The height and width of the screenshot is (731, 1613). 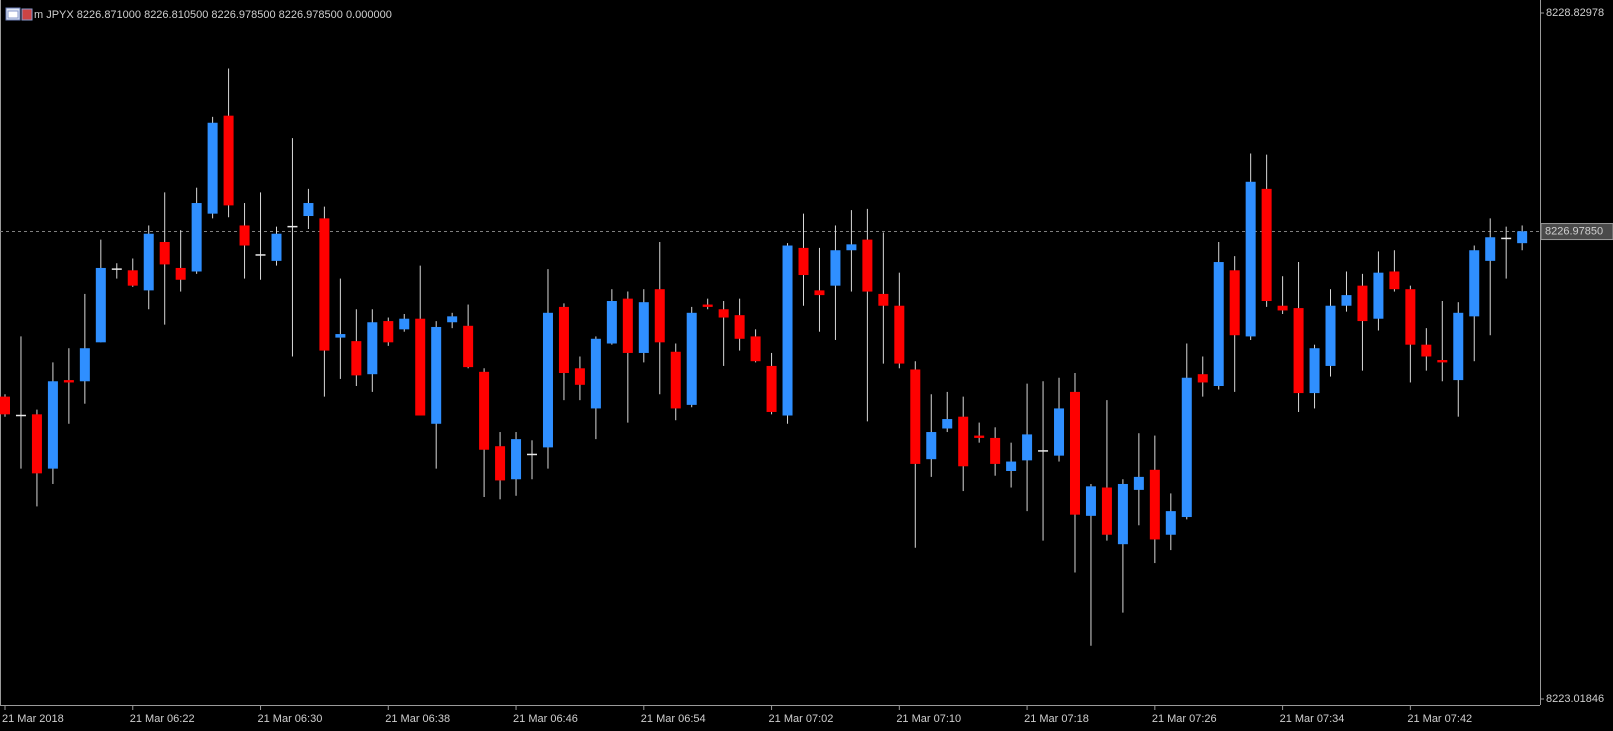 I want to click on y-tick-label: 8223.01846, so click(x=1575, y=699).